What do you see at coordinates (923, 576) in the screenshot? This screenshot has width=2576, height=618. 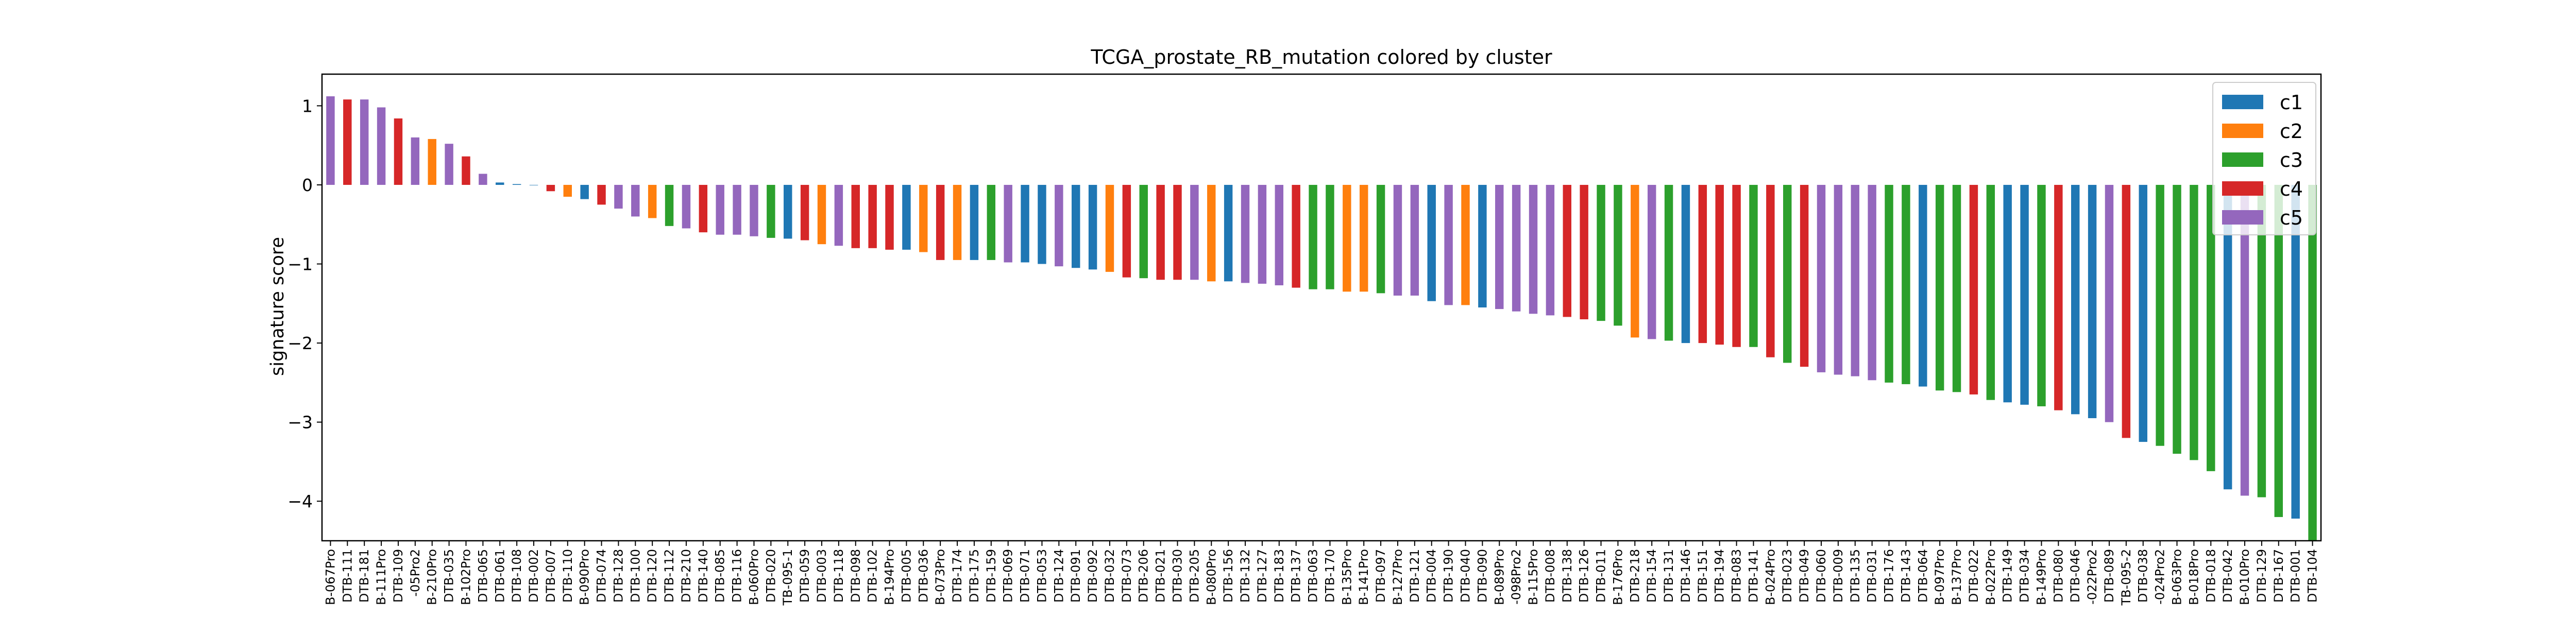 I see `x-tick-label: DTB-036` at bounding box center [923, 576].